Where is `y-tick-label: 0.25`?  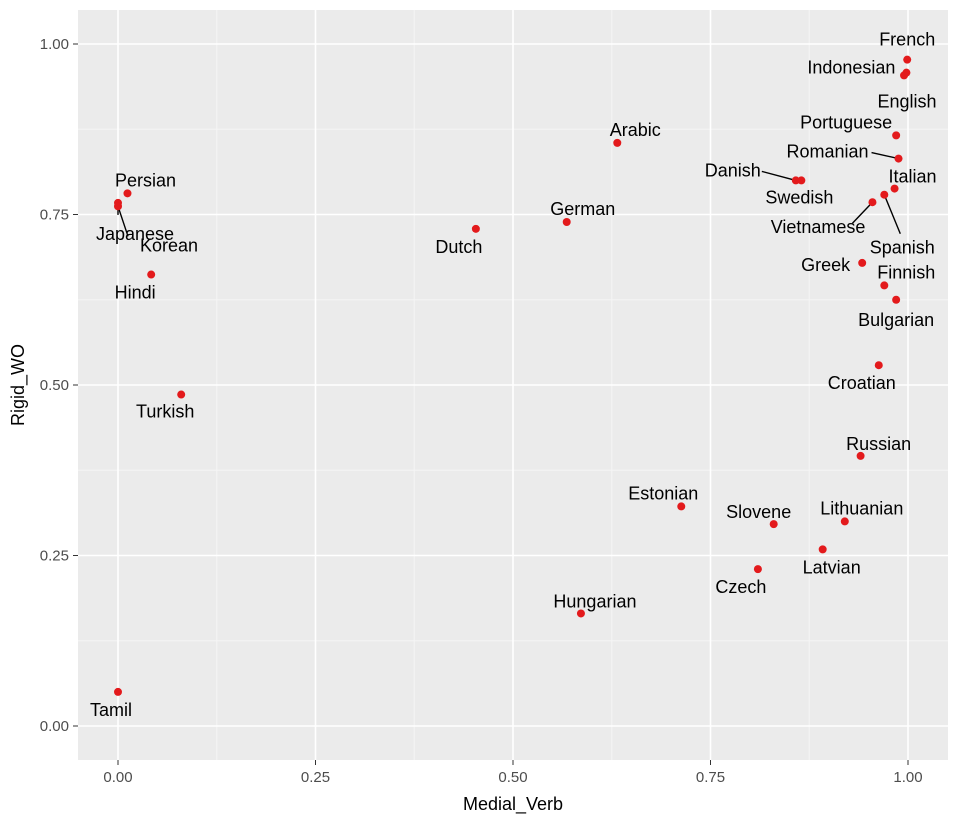 y-tick-label: 0.25 is located at coordinates (54, 556).